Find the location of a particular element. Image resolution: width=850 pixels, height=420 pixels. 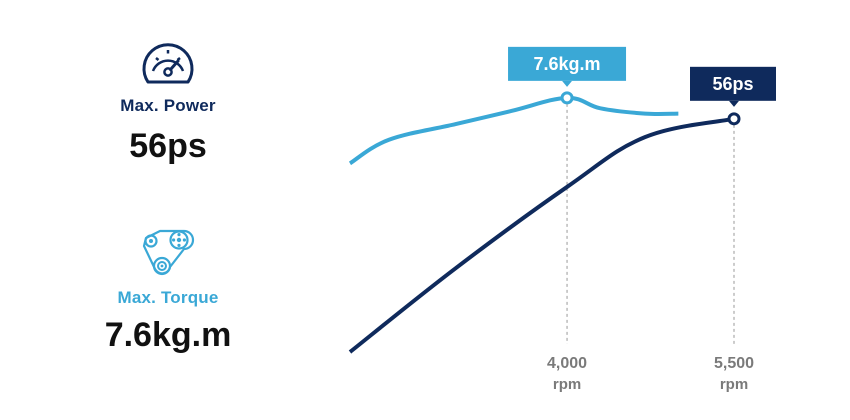

torque-curve is located at coordinates (513, 130).